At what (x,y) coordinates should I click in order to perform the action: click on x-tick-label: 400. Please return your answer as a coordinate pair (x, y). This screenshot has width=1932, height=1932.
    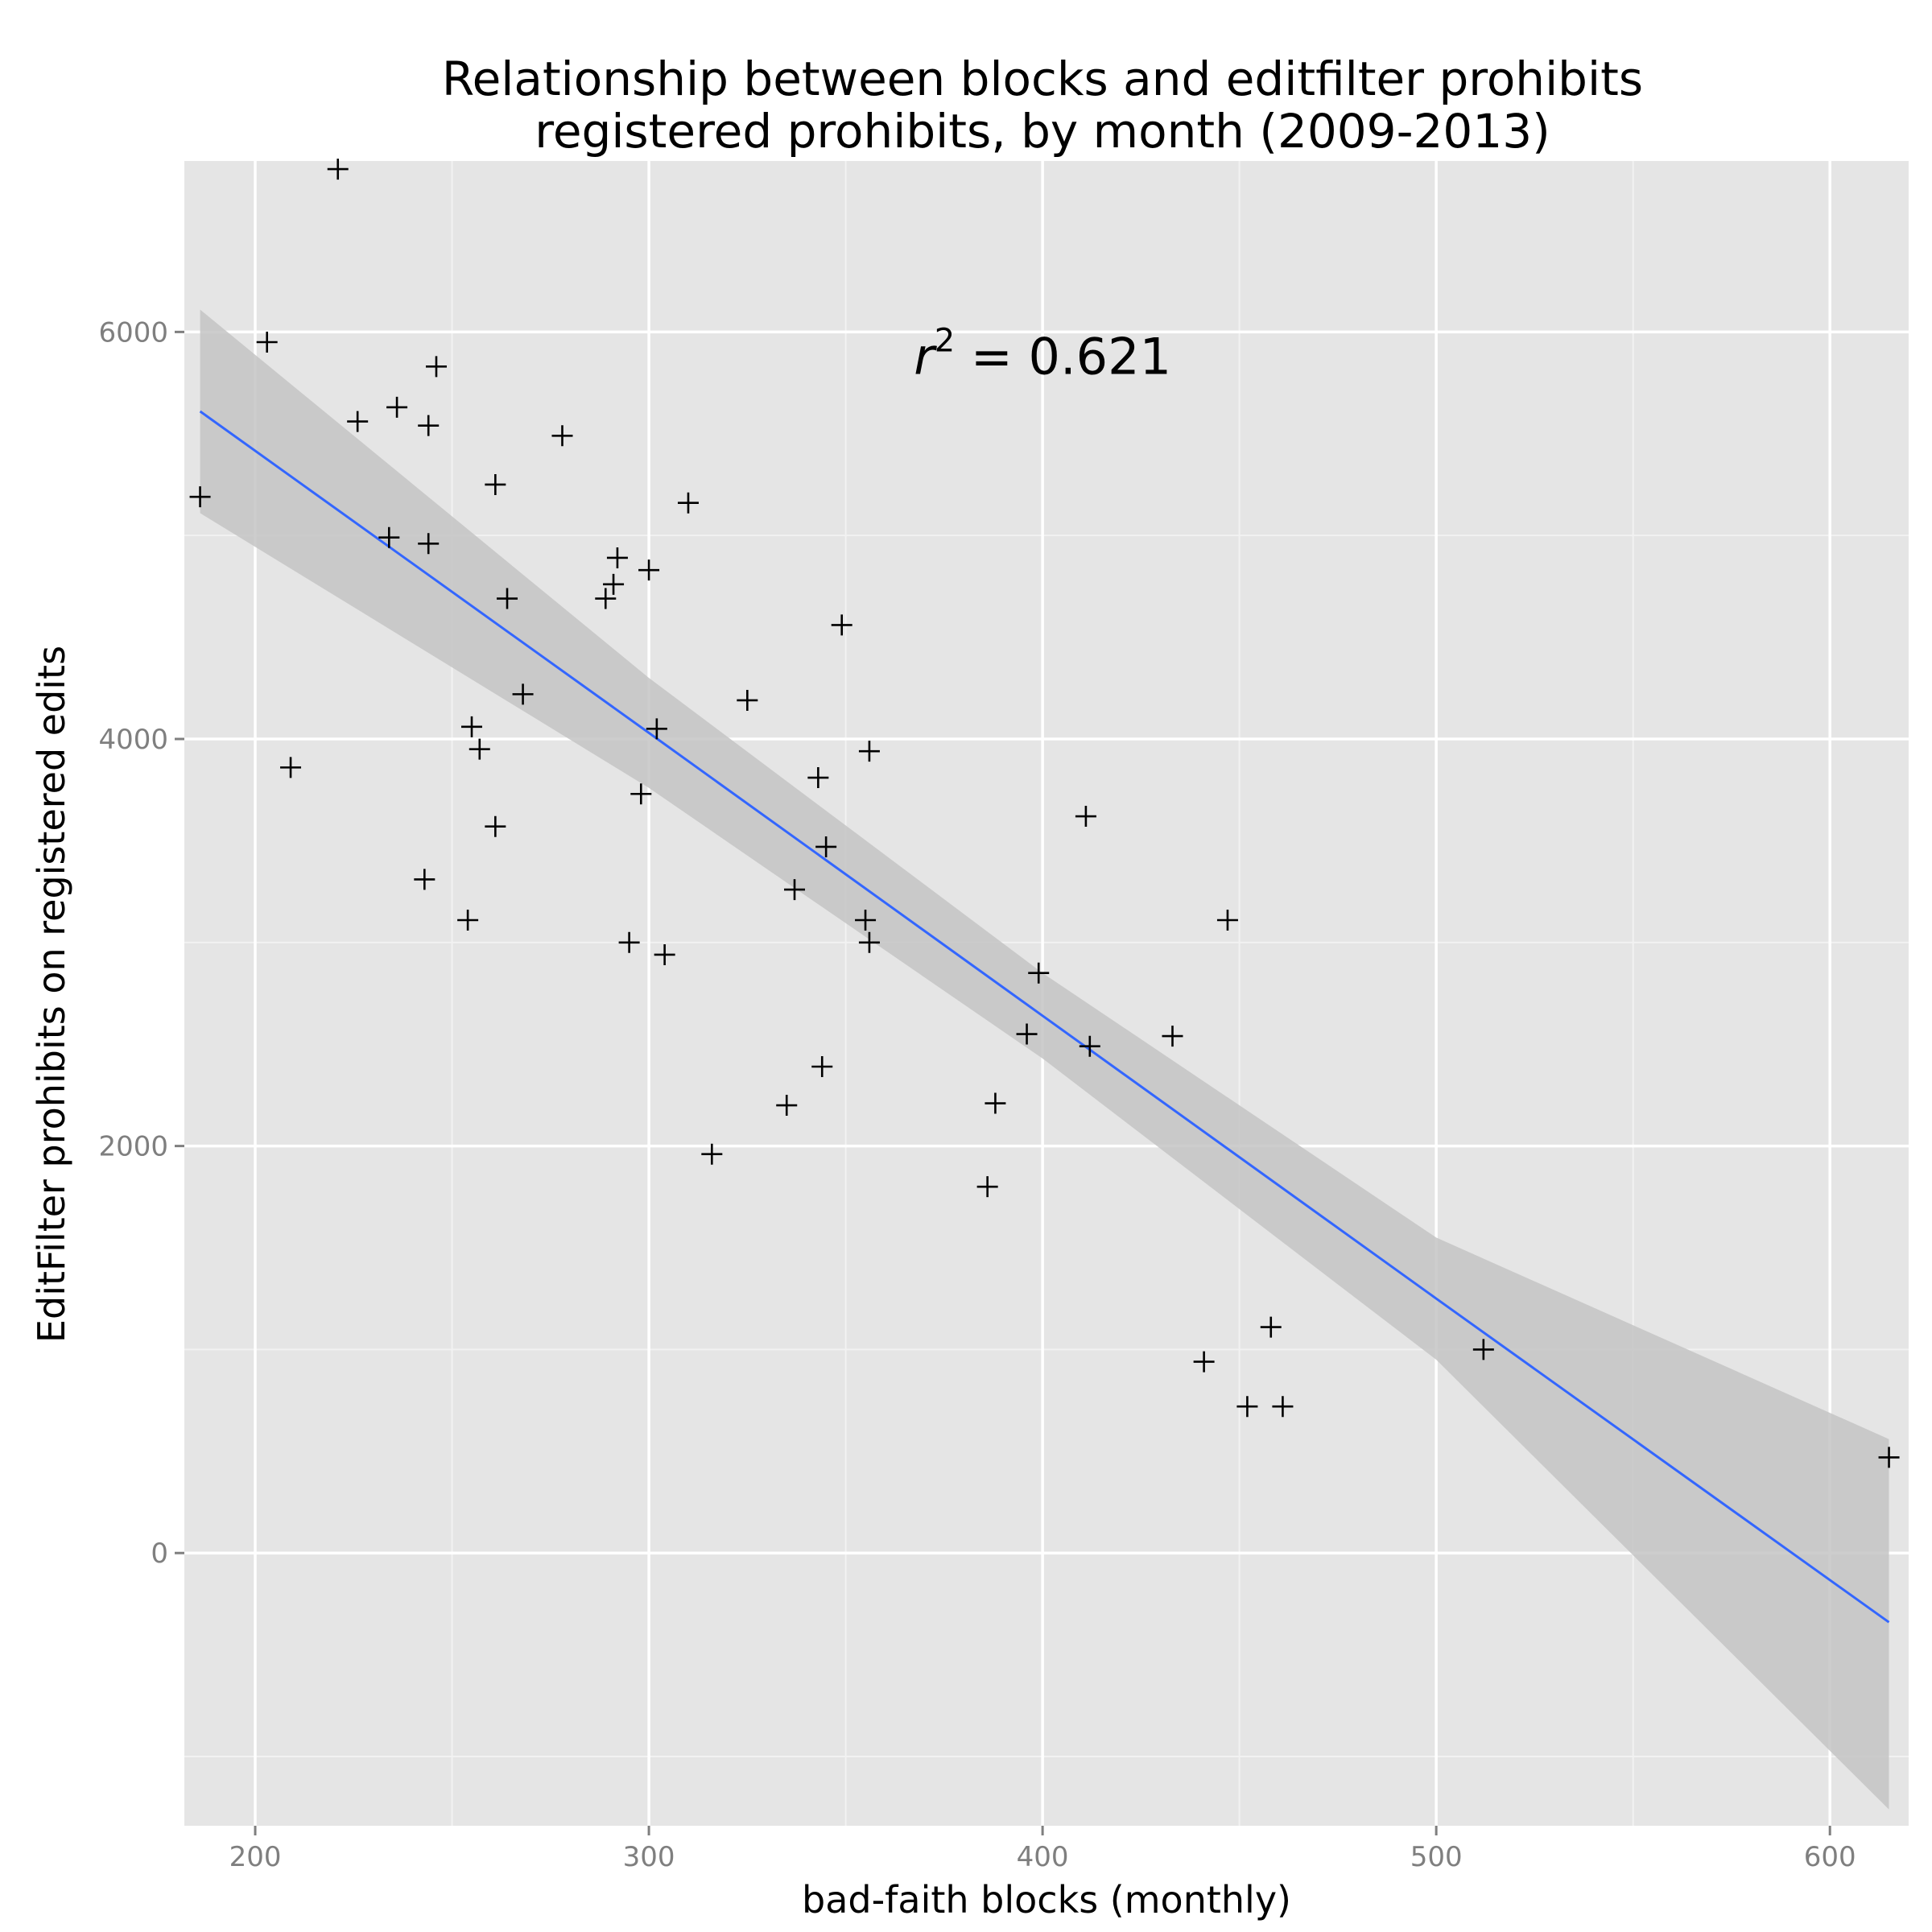
    Looking at the image, I should click on (1043, 1857).